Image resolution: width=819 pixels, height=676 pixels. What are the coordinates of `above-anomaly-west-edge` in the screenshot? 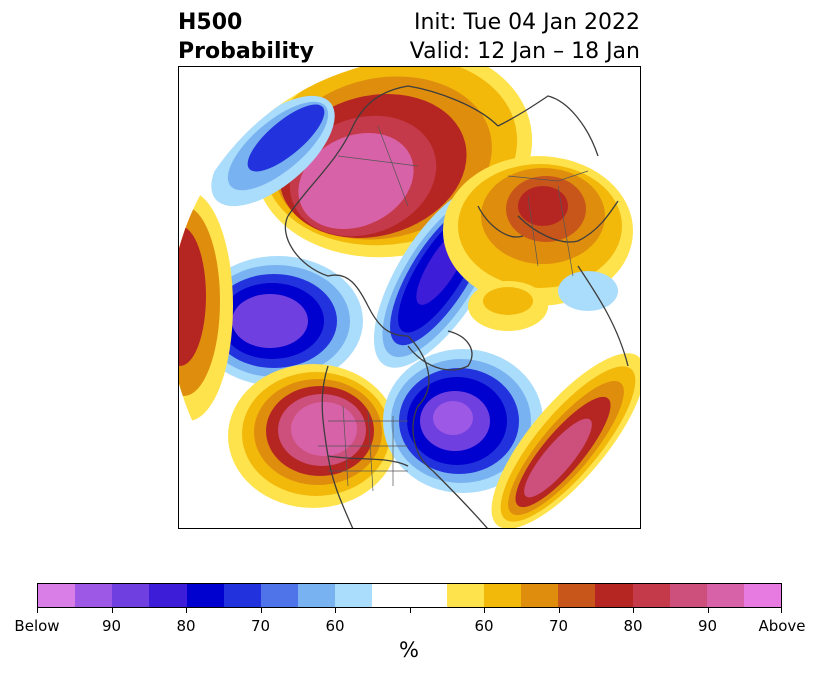 It's located at (205, 306).